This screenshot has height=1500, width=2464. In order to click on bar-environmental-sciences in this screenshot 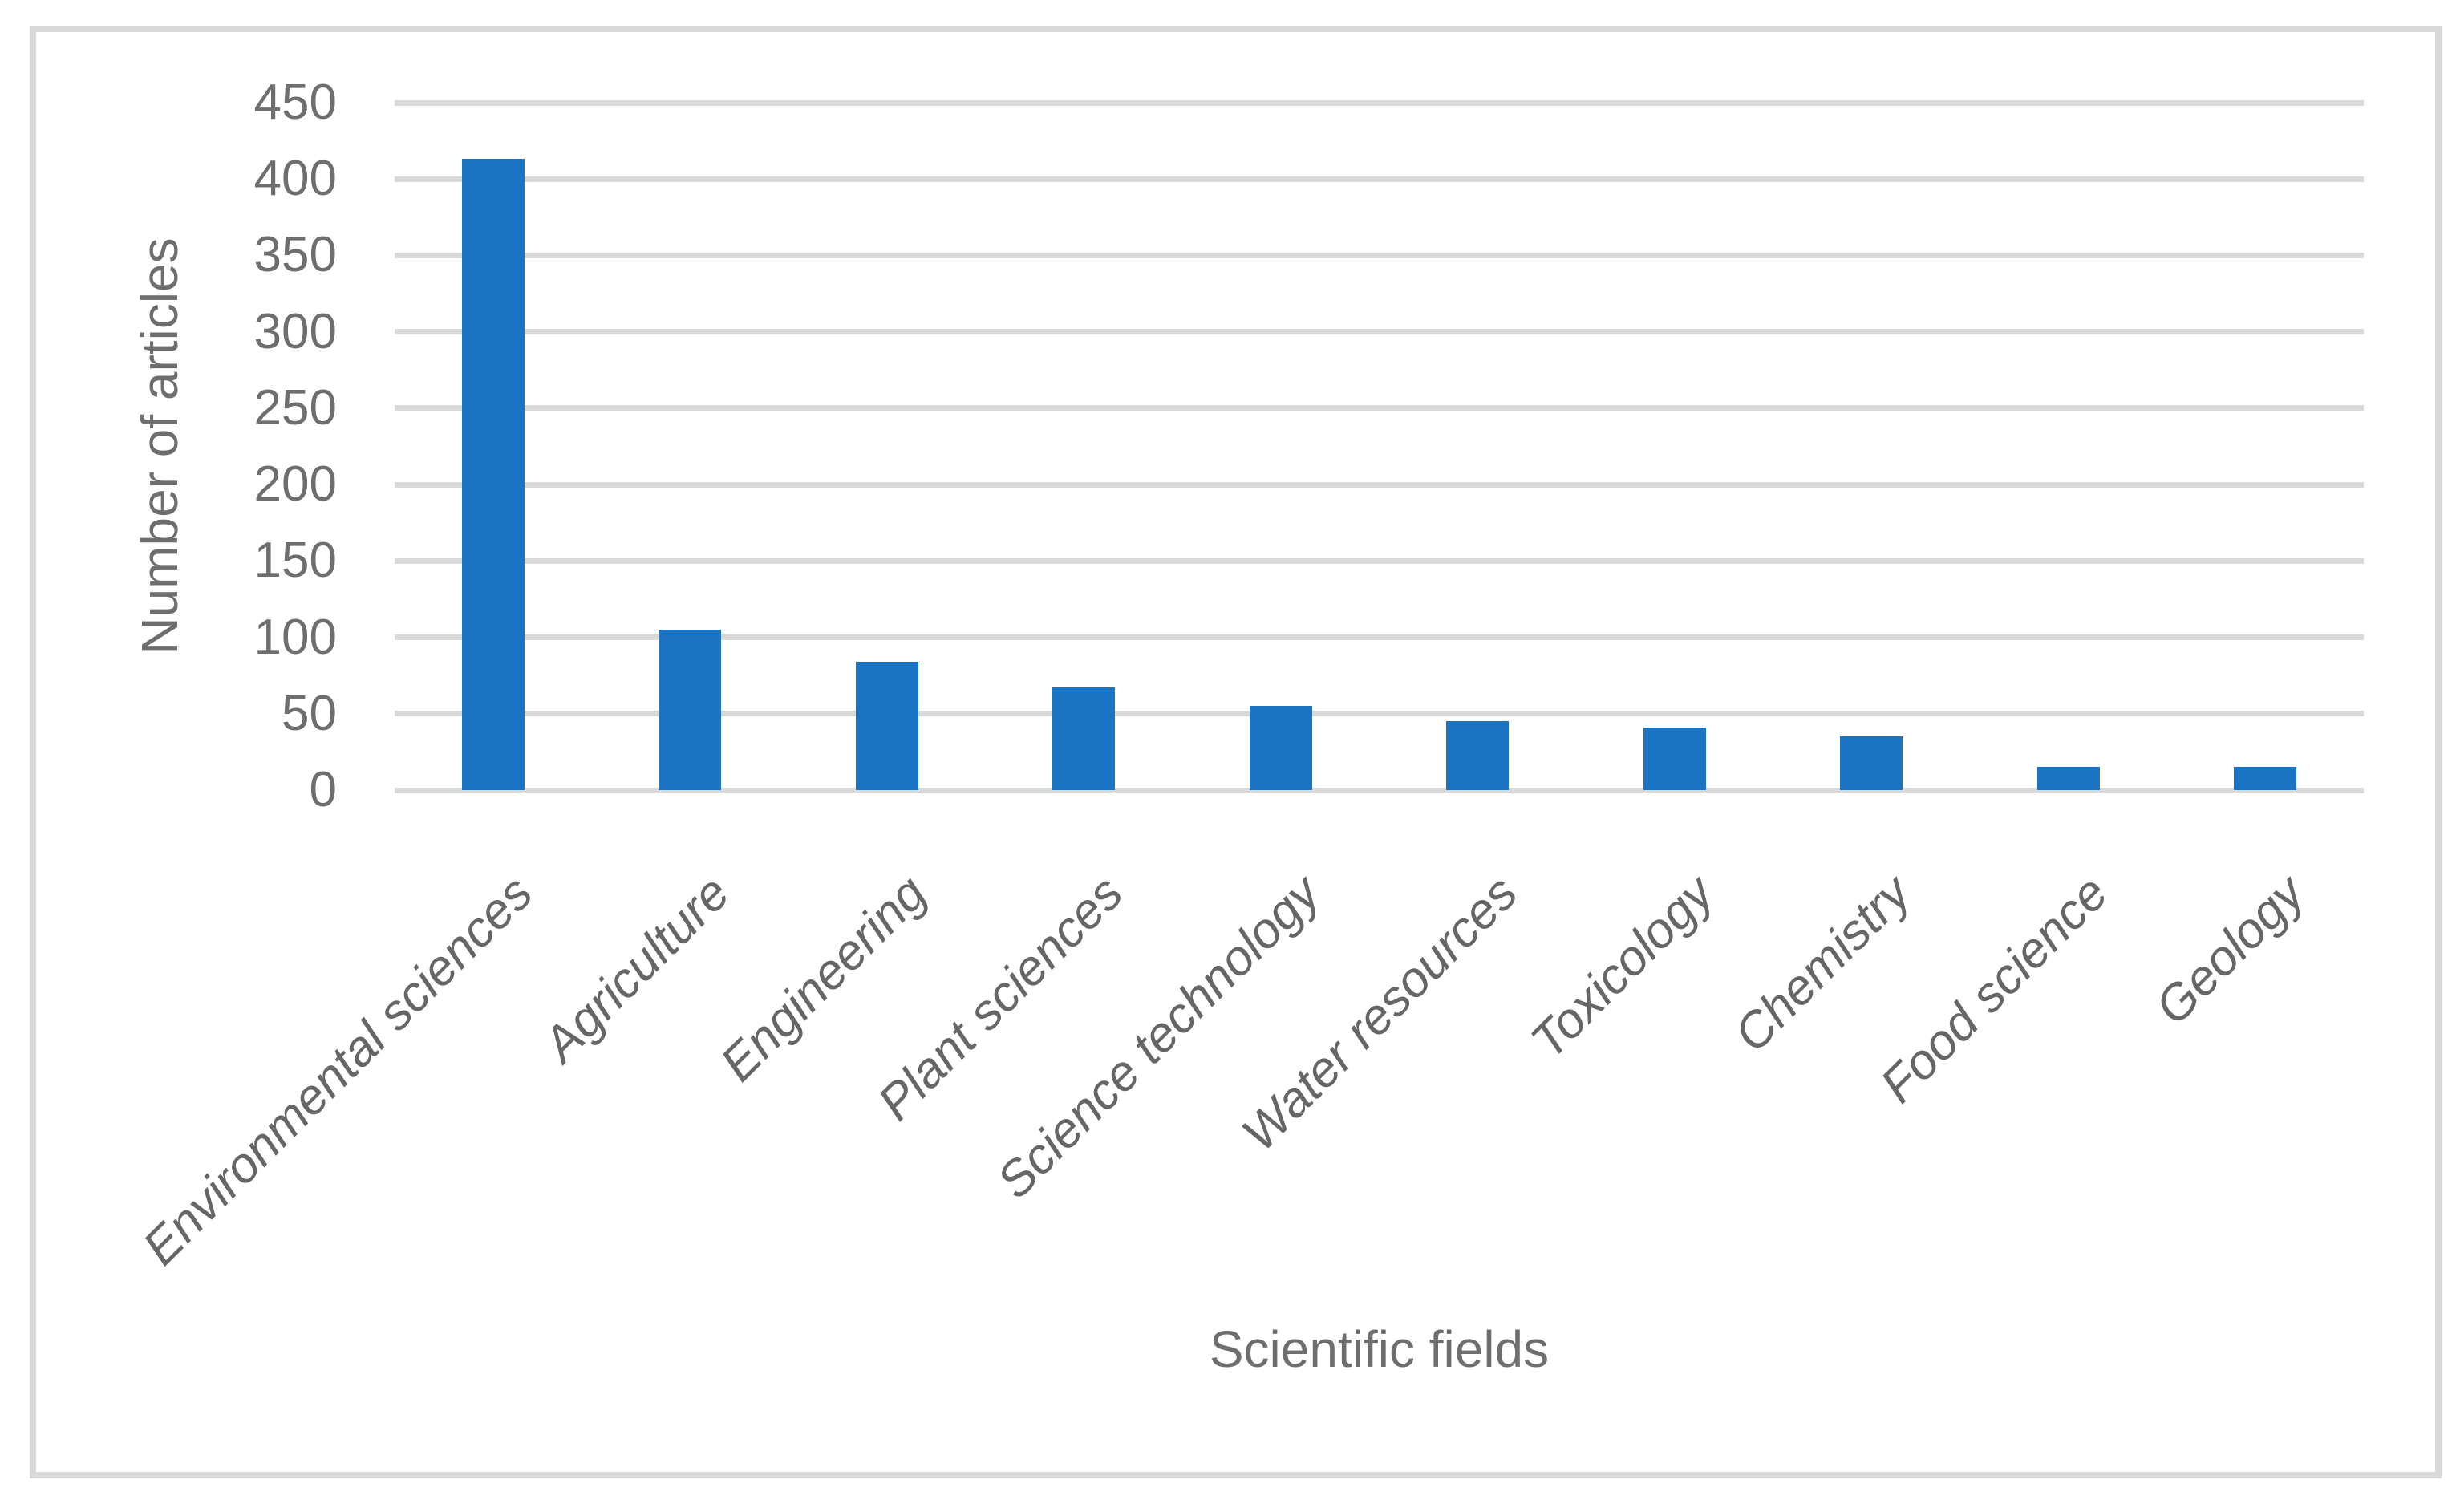, I will do `click(493, 474)`.